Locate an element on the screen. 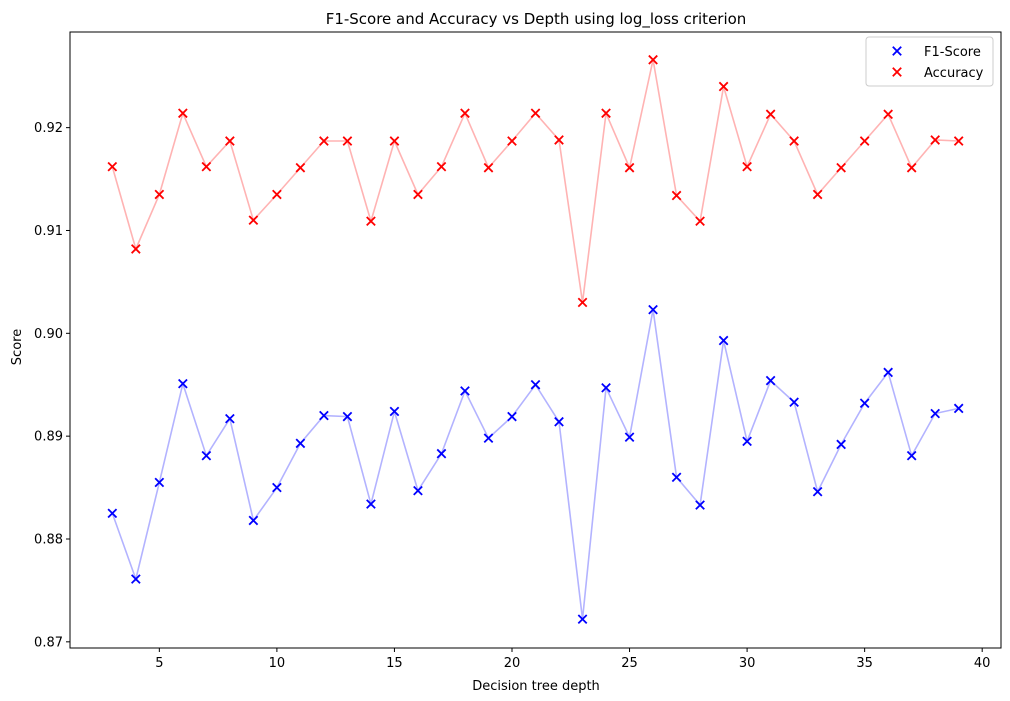 The width and height of the screenshot is (1010, 701). x-tick-label: 35 is located at coordinates (864, 663).